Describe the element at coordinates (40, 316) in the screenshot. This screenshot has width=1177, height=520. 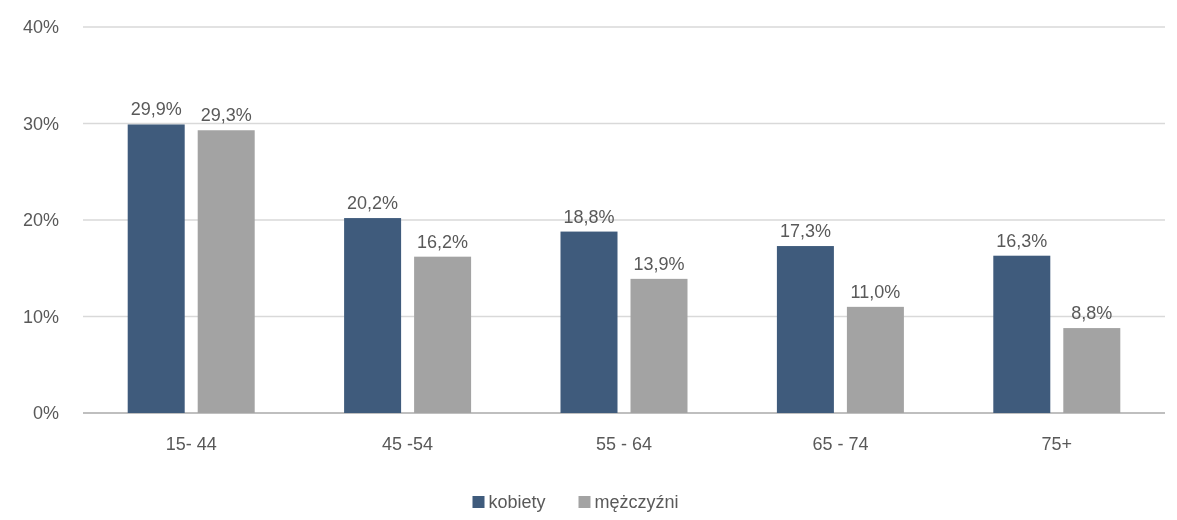
I see `y-tick-label: 10%` at that location.